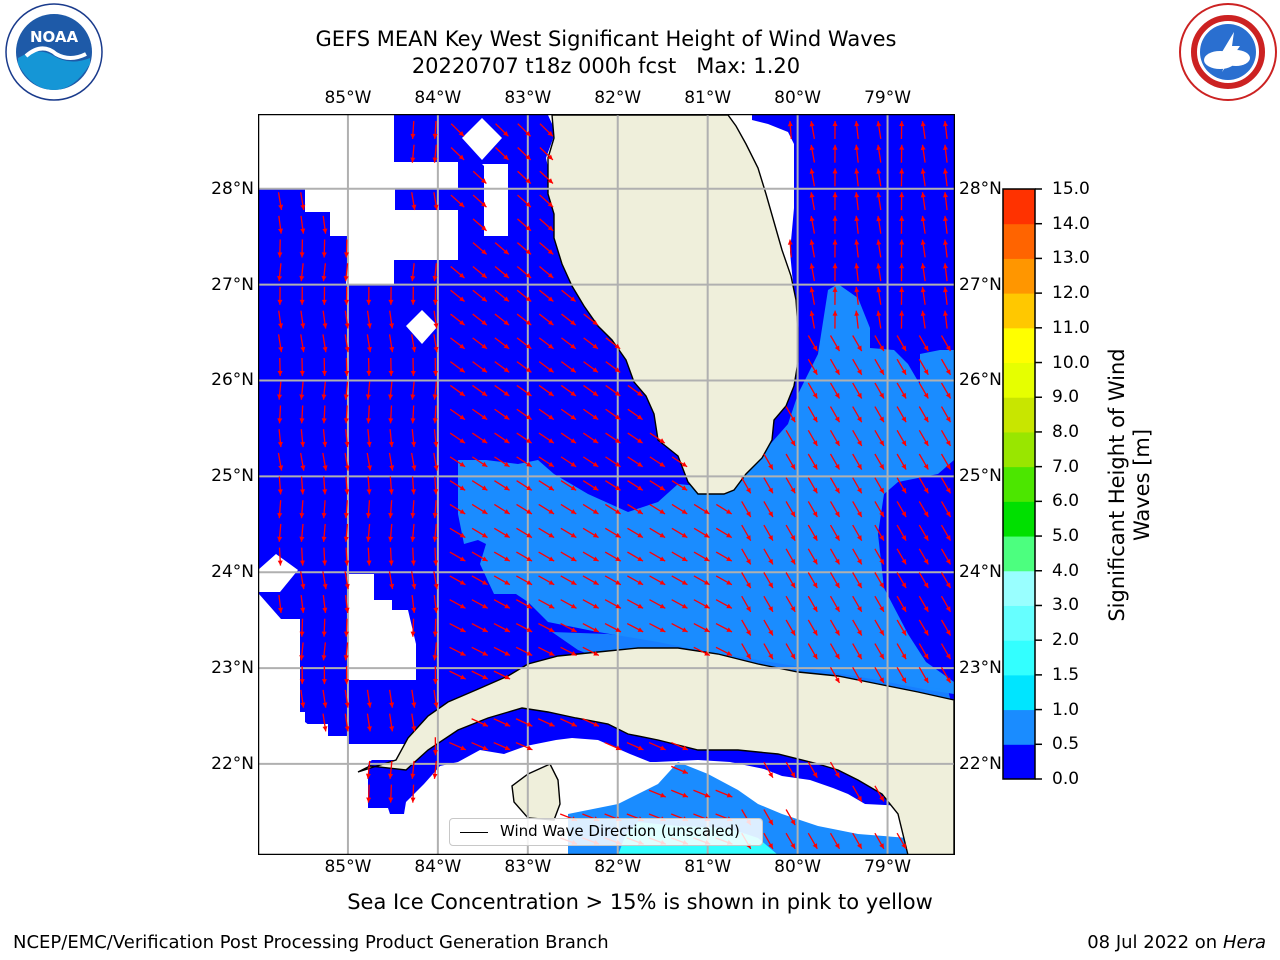 The width and height of the screenshot is (1280, 960). What do you see at coordinates (232, 284) in the screenshot?
I see `lat-label-left-1: 27°N` at bounding box center [232, 284].